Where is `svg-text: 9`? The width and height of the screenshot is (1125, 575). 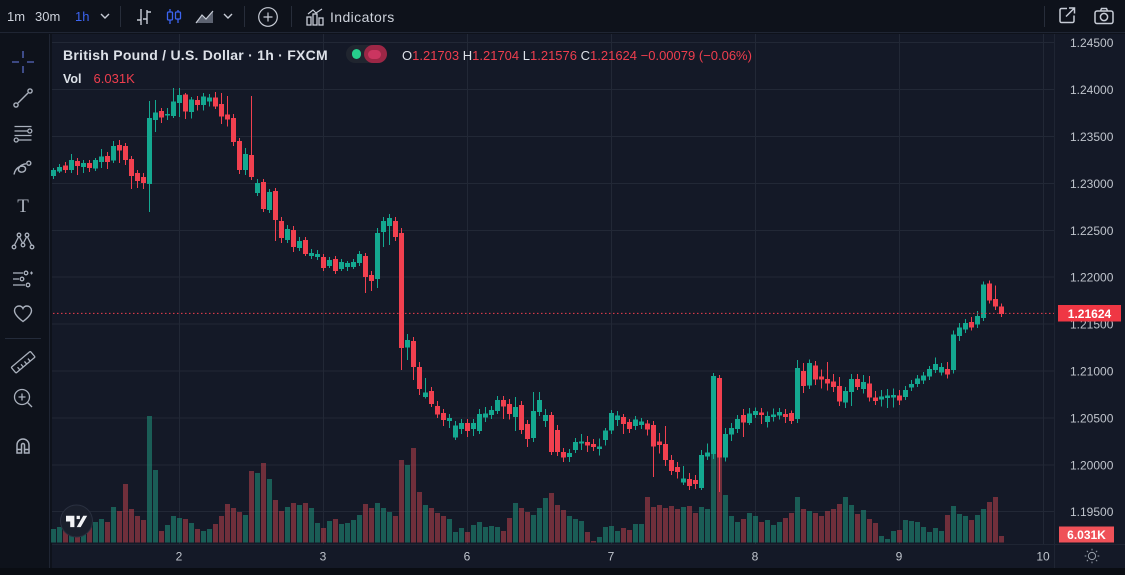 svg-text: 9 is located at coordinates (899, 557).